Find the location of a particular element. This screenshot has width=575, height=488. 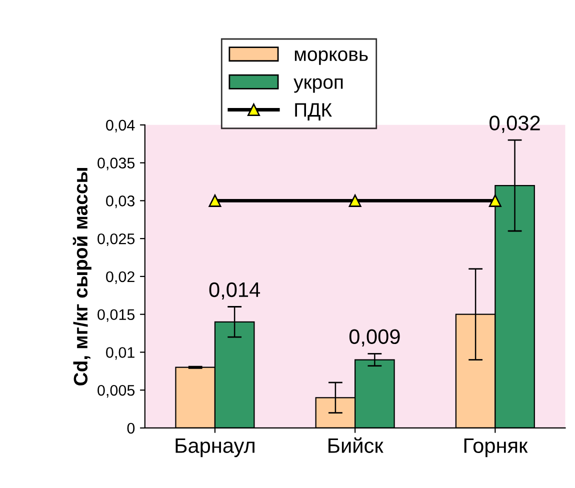

y-tick-label: 0 is located at coordinates (131, 428).